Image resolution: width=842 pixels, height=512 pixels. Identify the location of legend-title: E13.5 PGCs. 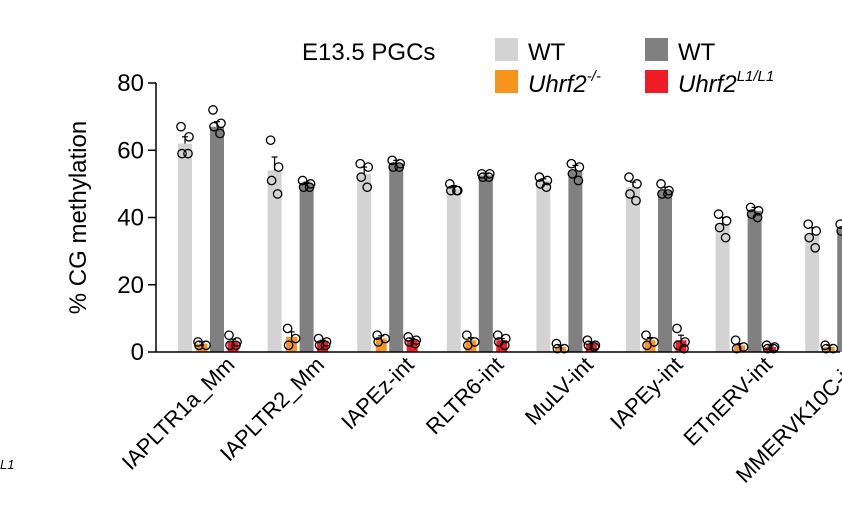
(368, 52).